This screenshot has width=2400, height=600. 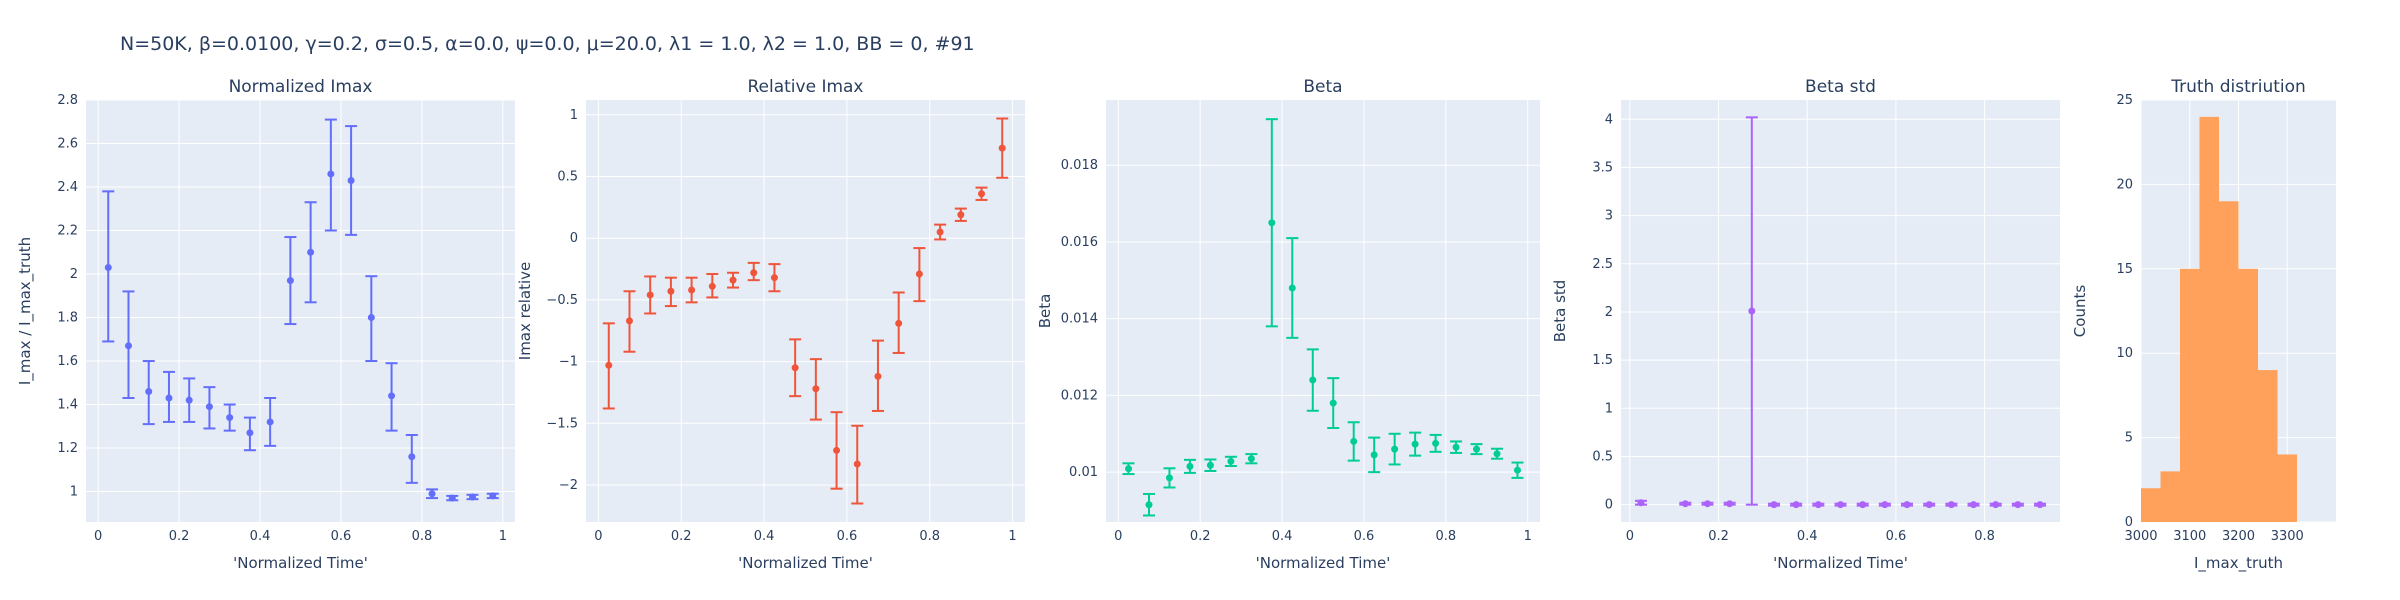 What do you see at coordinates (1609, 119) in the screenshot?
I see `y-tick-label: 4` at bounding box center [1609, 119].